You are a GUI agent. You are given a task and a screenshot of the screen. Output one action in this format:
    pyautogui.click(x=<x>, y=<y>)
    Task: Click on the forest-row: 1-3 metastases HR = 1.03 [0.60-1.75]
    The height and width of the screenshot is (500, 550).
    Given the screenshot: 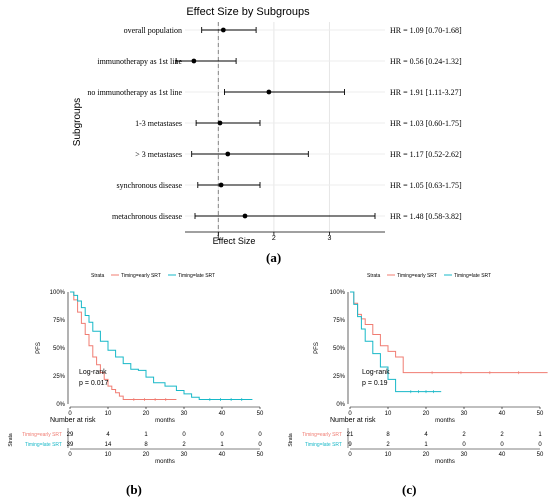 What is the action you would take?
    pyautogui.click(x=298, y=123)
    